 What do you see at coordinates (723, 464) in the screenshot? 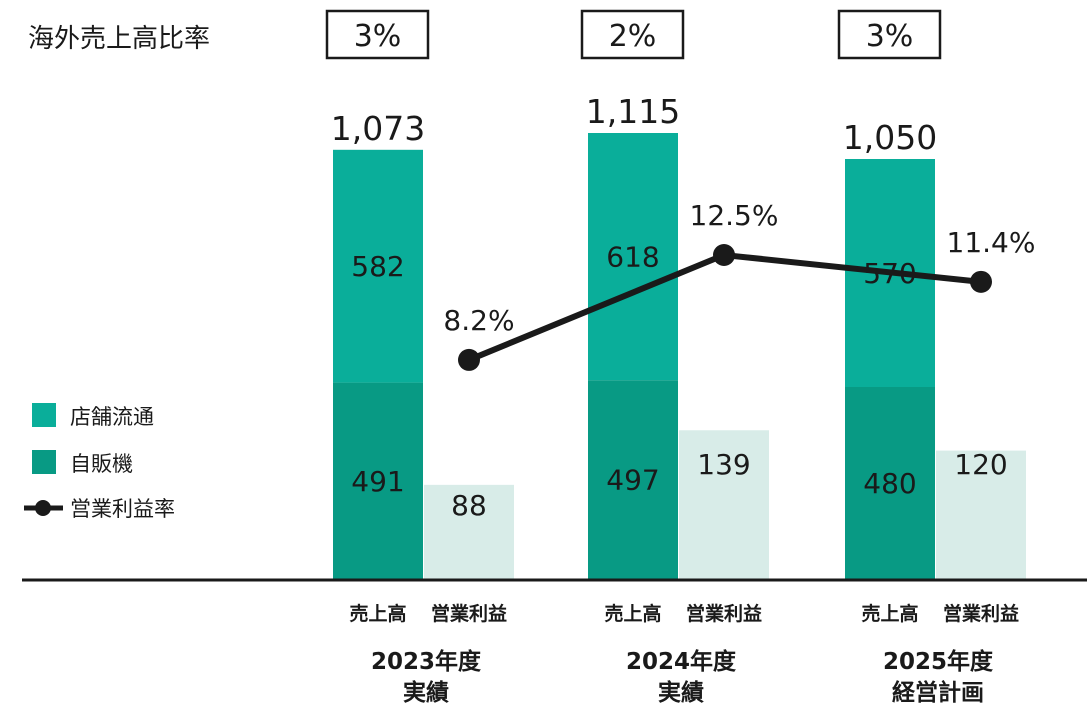
I see `bar-label-operating-profit: 139` at bounding box center [723, 464].